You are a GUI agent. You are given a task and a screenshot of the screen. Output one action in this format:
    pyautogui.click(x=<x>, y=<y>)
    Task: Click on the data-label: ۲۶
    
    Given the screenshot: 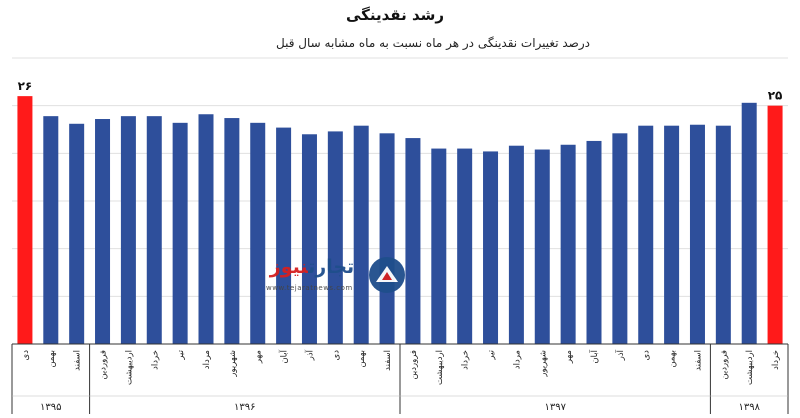 What is the action you would take?
    pyautogui.click(x=25, y=86)
    